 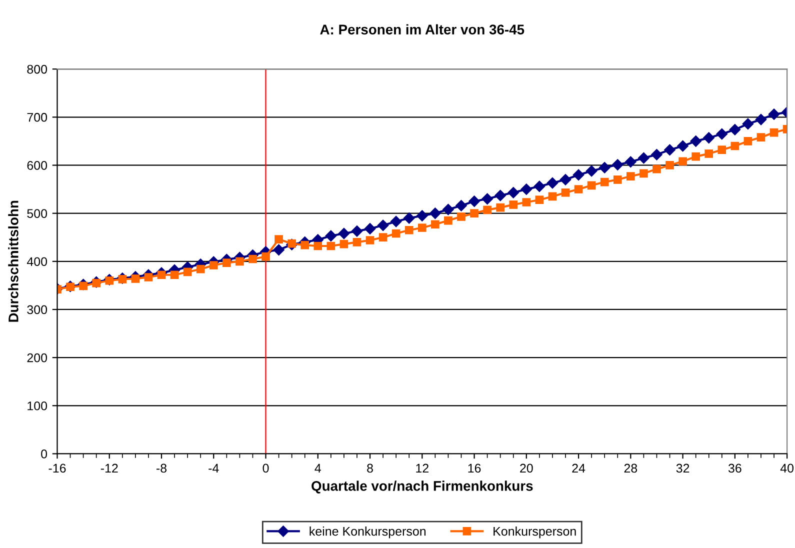 What do you see at coordinates (37, 261) in the screenshot?
I see `y-tick-label: 400` at bounding box center [37, 261].